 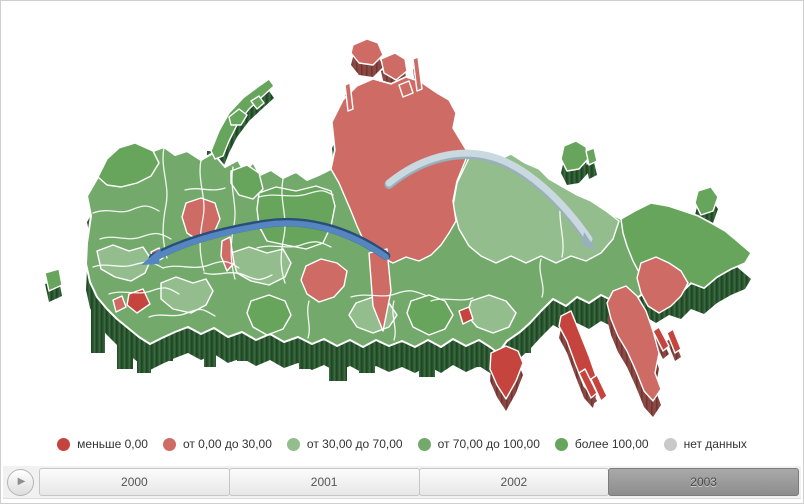 I want to click on play-button: ▶, so click(x=20, y=482).